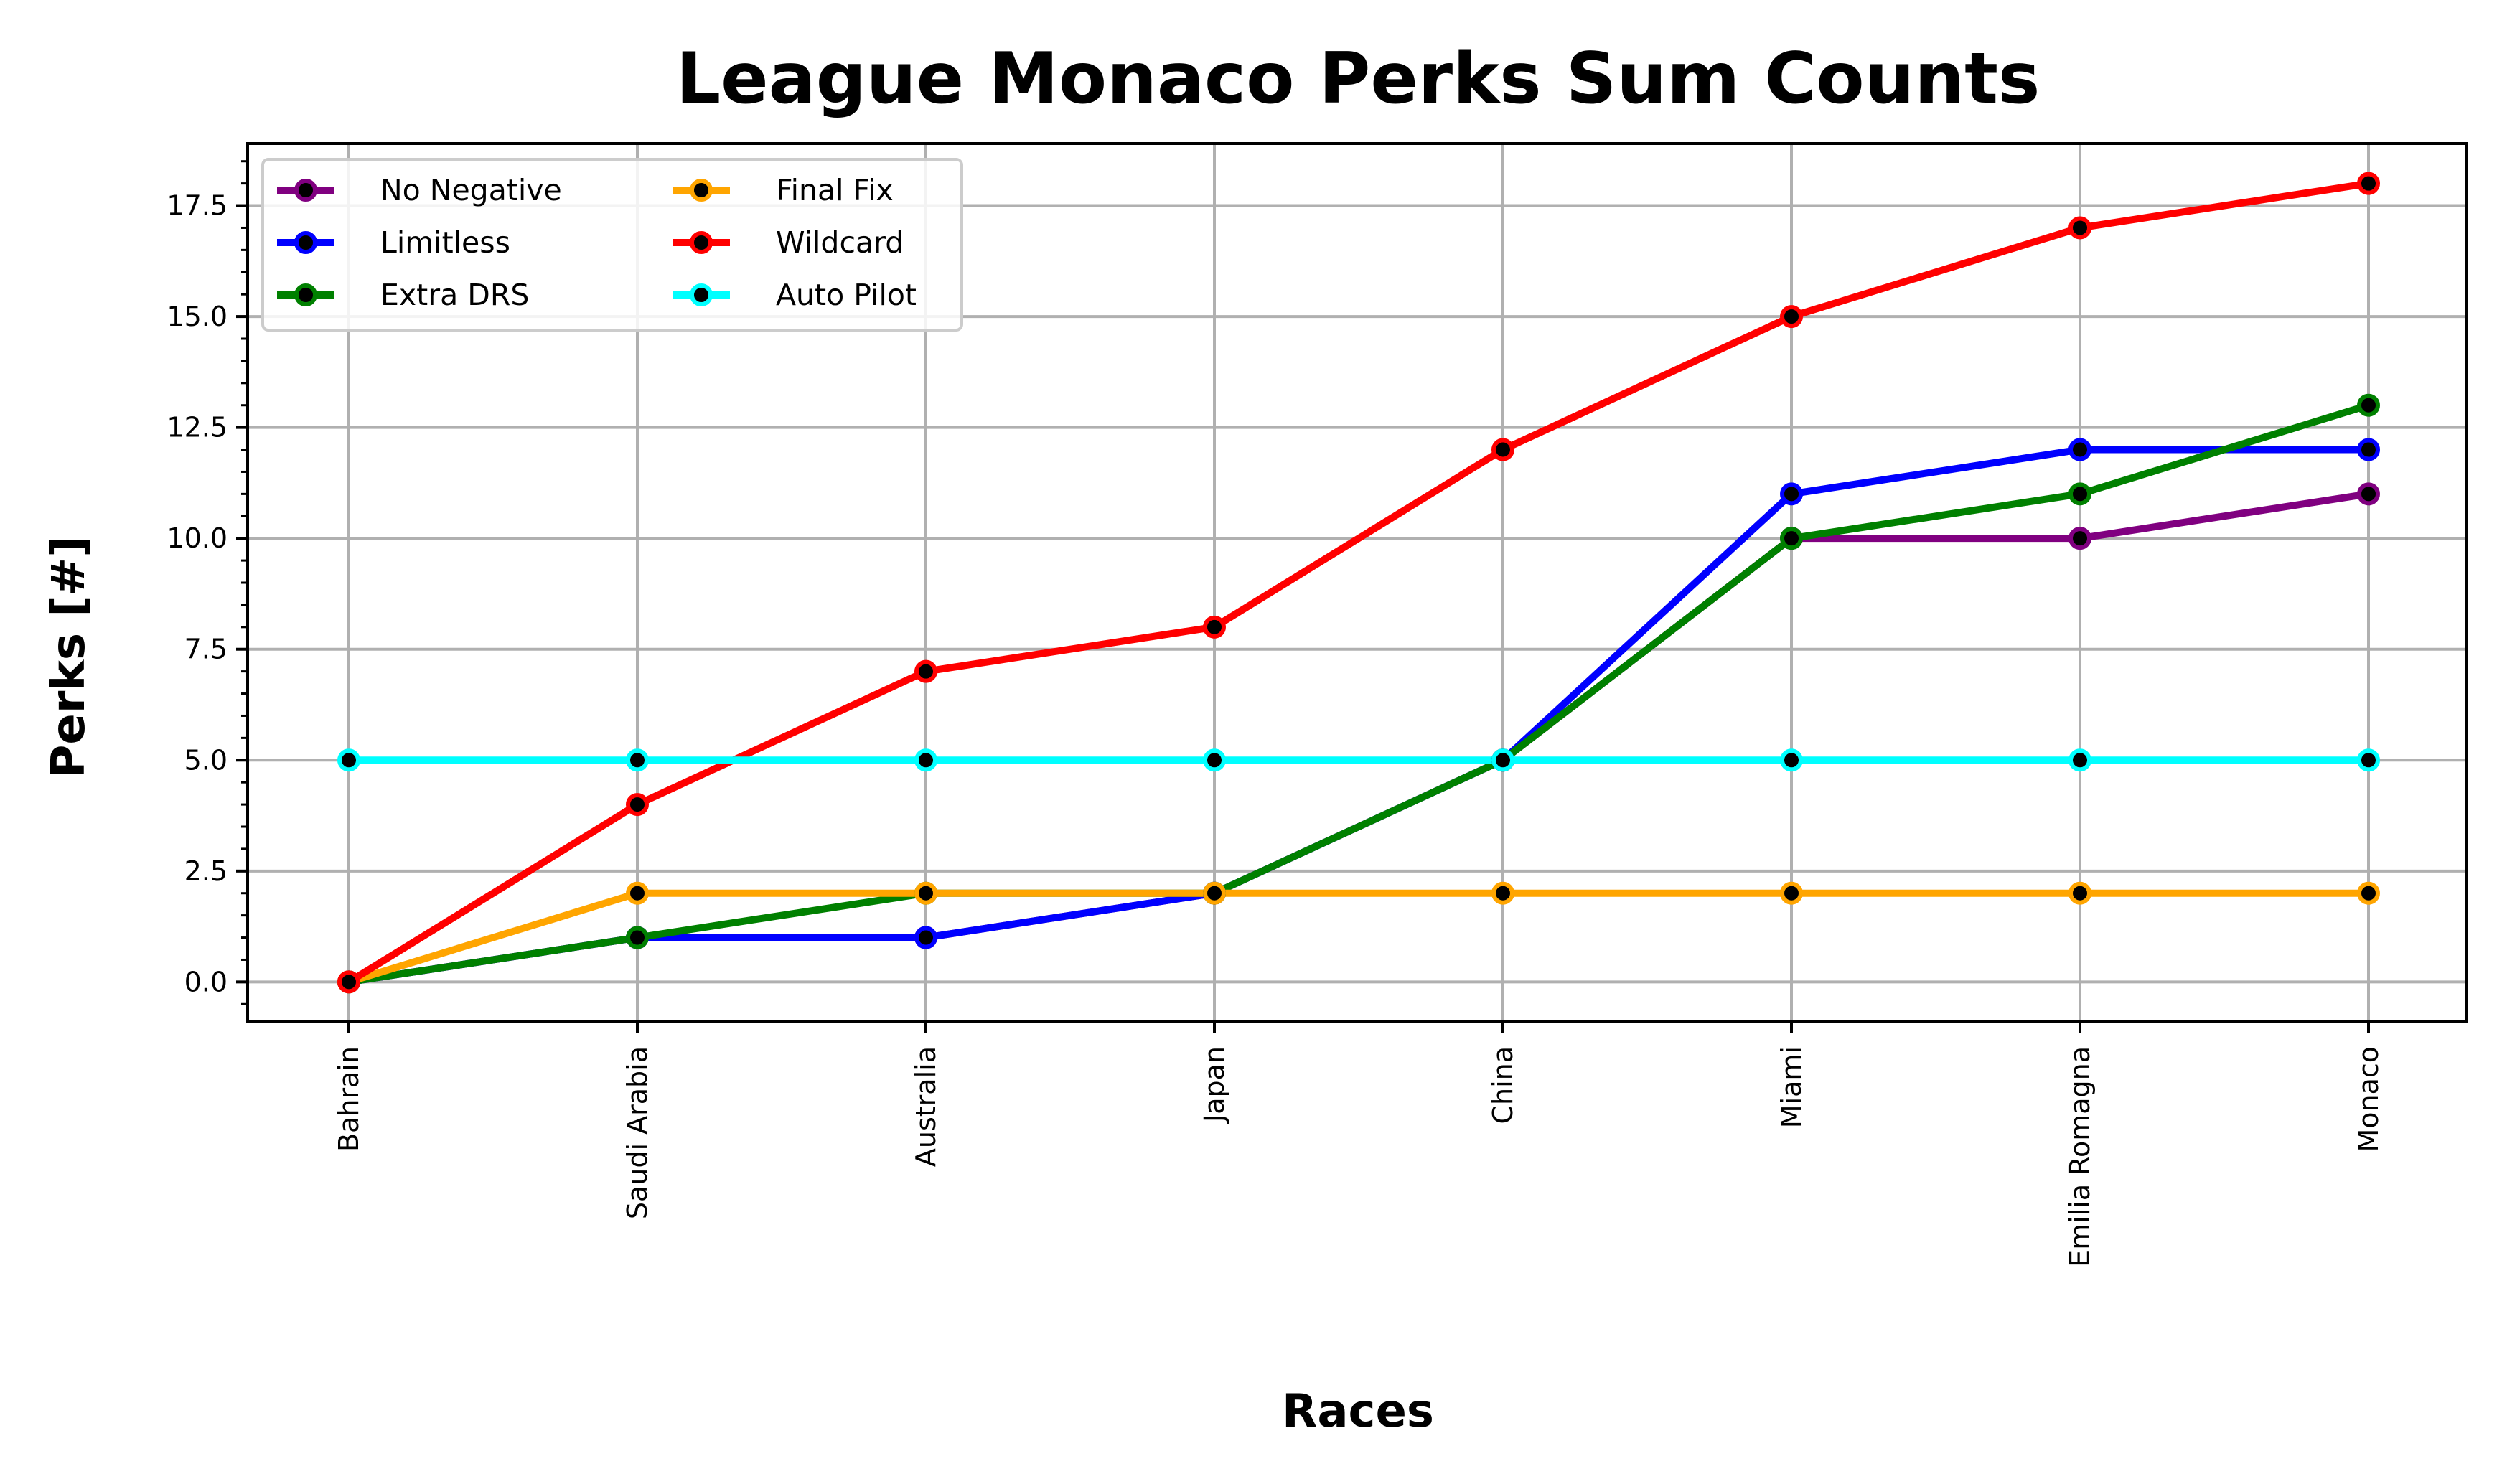 The height and width of the screenshot is (1484, 2502). Describe the element at coordinates (637, 1132) in the screenshot. I see `x-tick-label: Saudi Arabia` at that location.